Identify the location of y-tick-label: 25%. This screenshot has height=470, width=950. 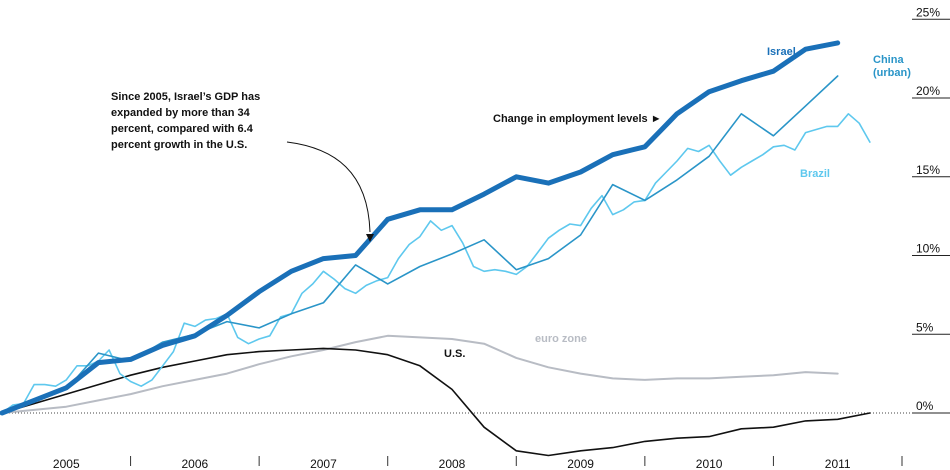
(928, 12).